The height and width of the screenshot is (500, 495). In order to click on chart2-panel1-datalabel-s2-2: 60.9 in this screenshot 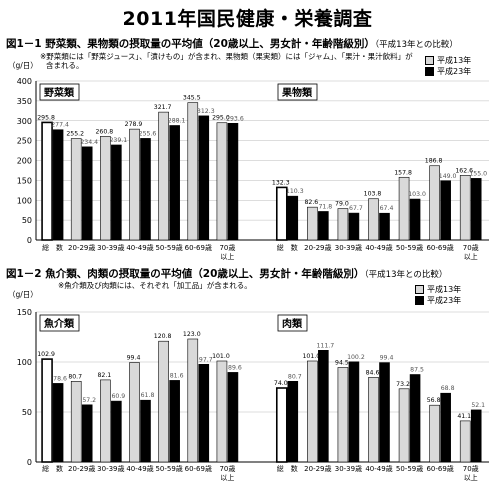, I will do `click(118, 396)`.